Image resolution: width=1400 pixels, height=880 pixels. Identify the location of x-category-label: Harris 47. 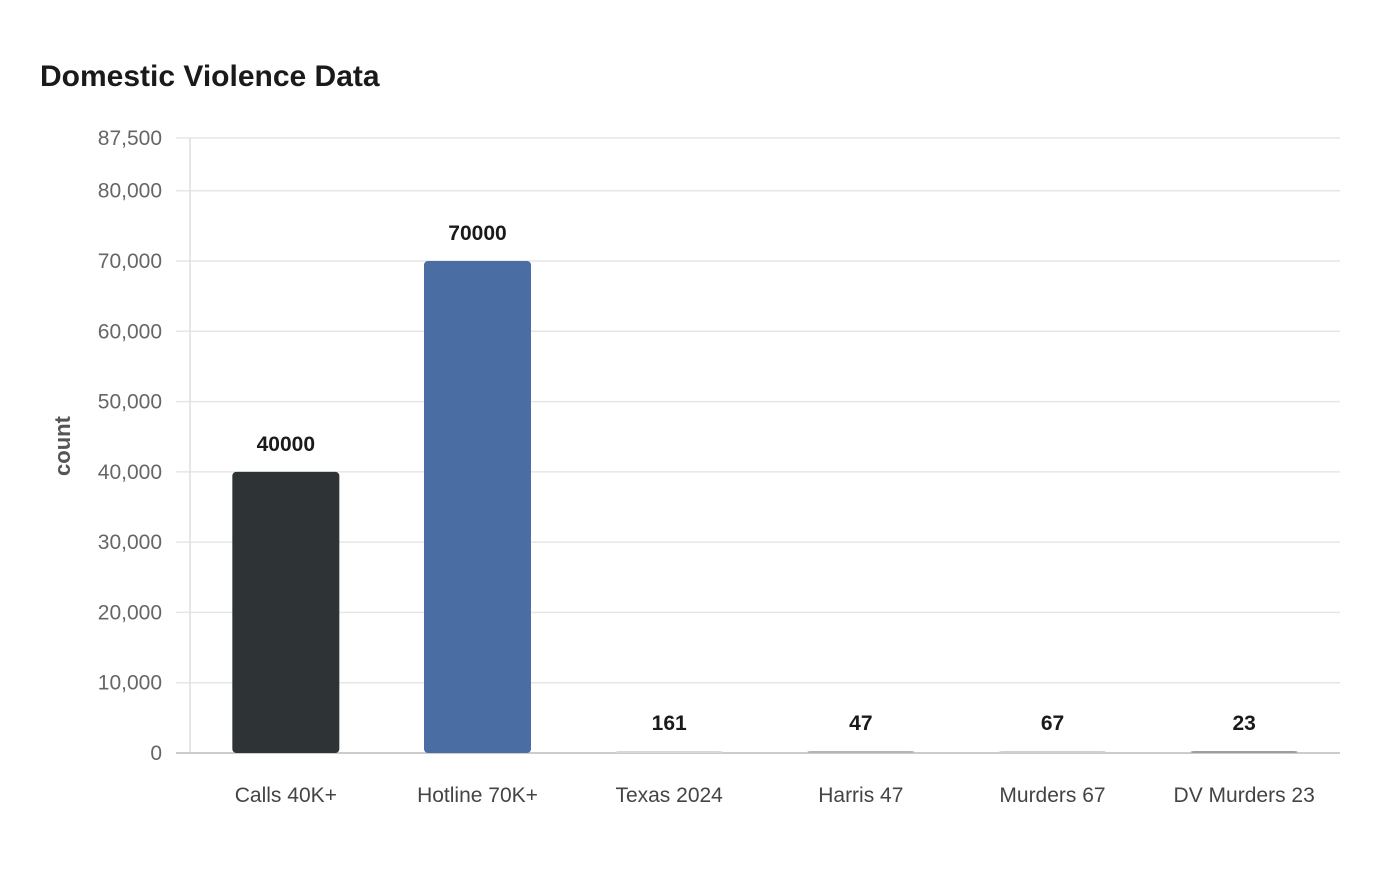
(860, 795).